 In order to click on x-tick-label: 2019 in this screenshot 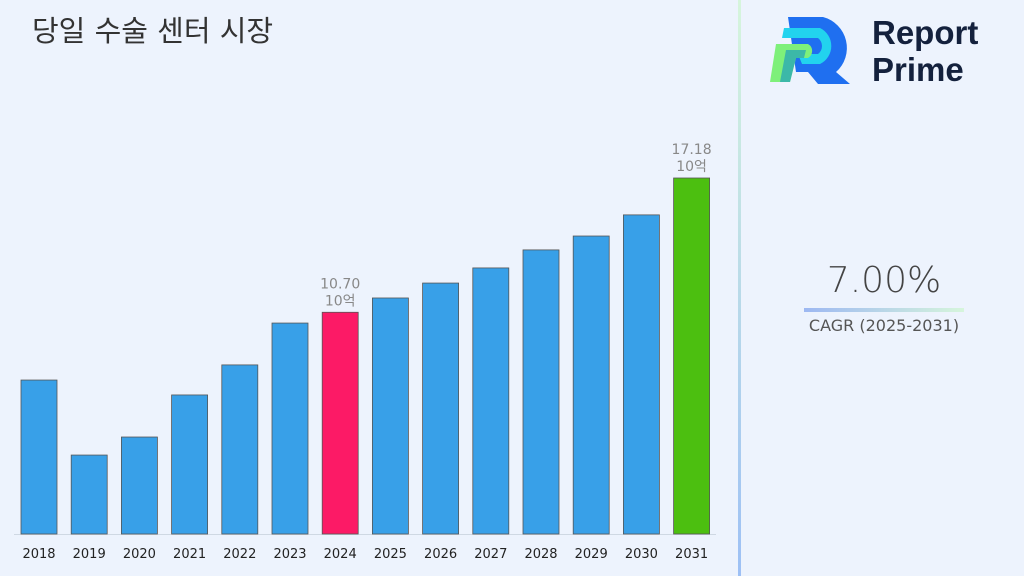, I will do `click(89, 554)`.